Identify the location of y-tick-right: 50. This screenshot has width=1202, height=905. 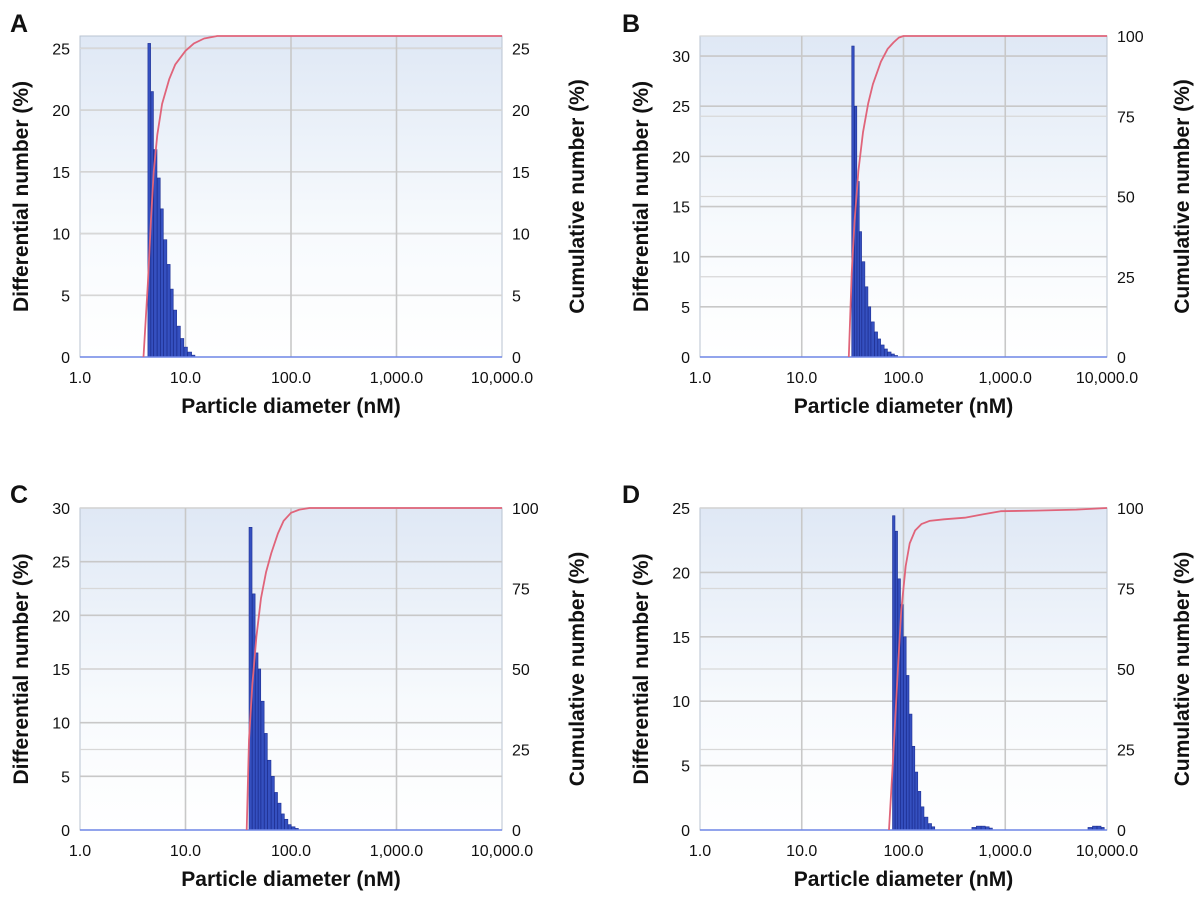
(521, 670).